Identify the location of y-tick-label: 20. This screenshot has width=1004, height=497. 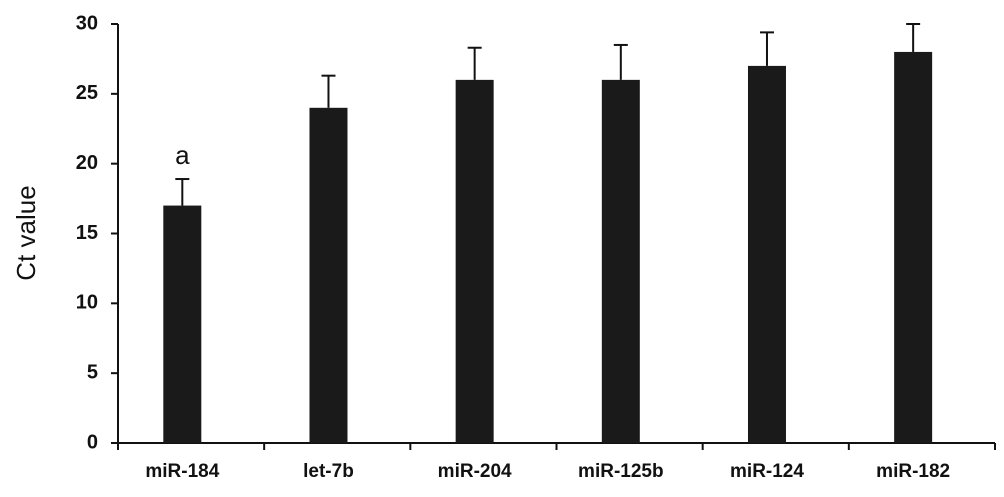
(87, 163).